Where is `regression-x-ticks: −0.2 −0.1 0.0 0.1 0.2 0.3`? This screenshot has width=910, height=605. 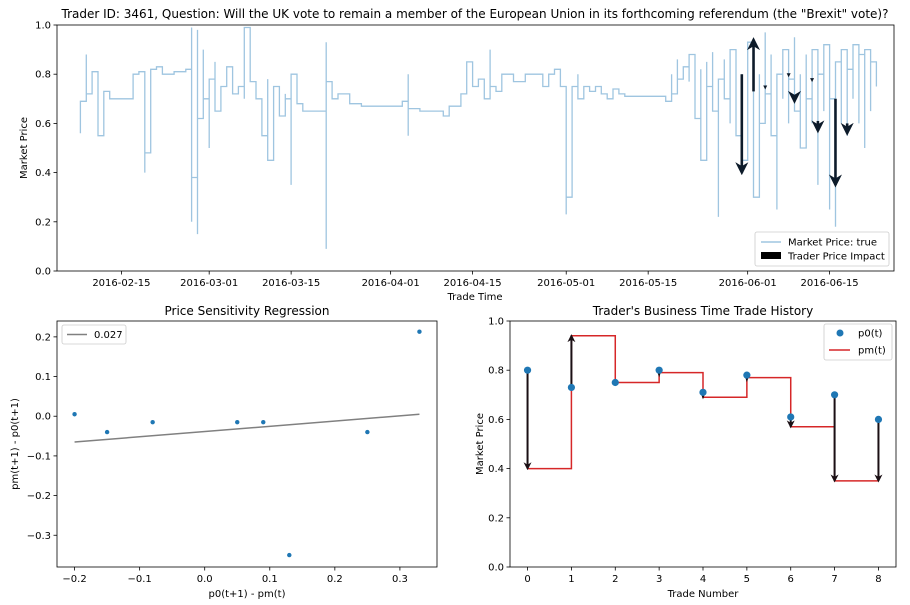
regression-x-ticks: −0.2 −0.1 0.0 0.1 0.2 0.3 is located at coordinates (235, 576).